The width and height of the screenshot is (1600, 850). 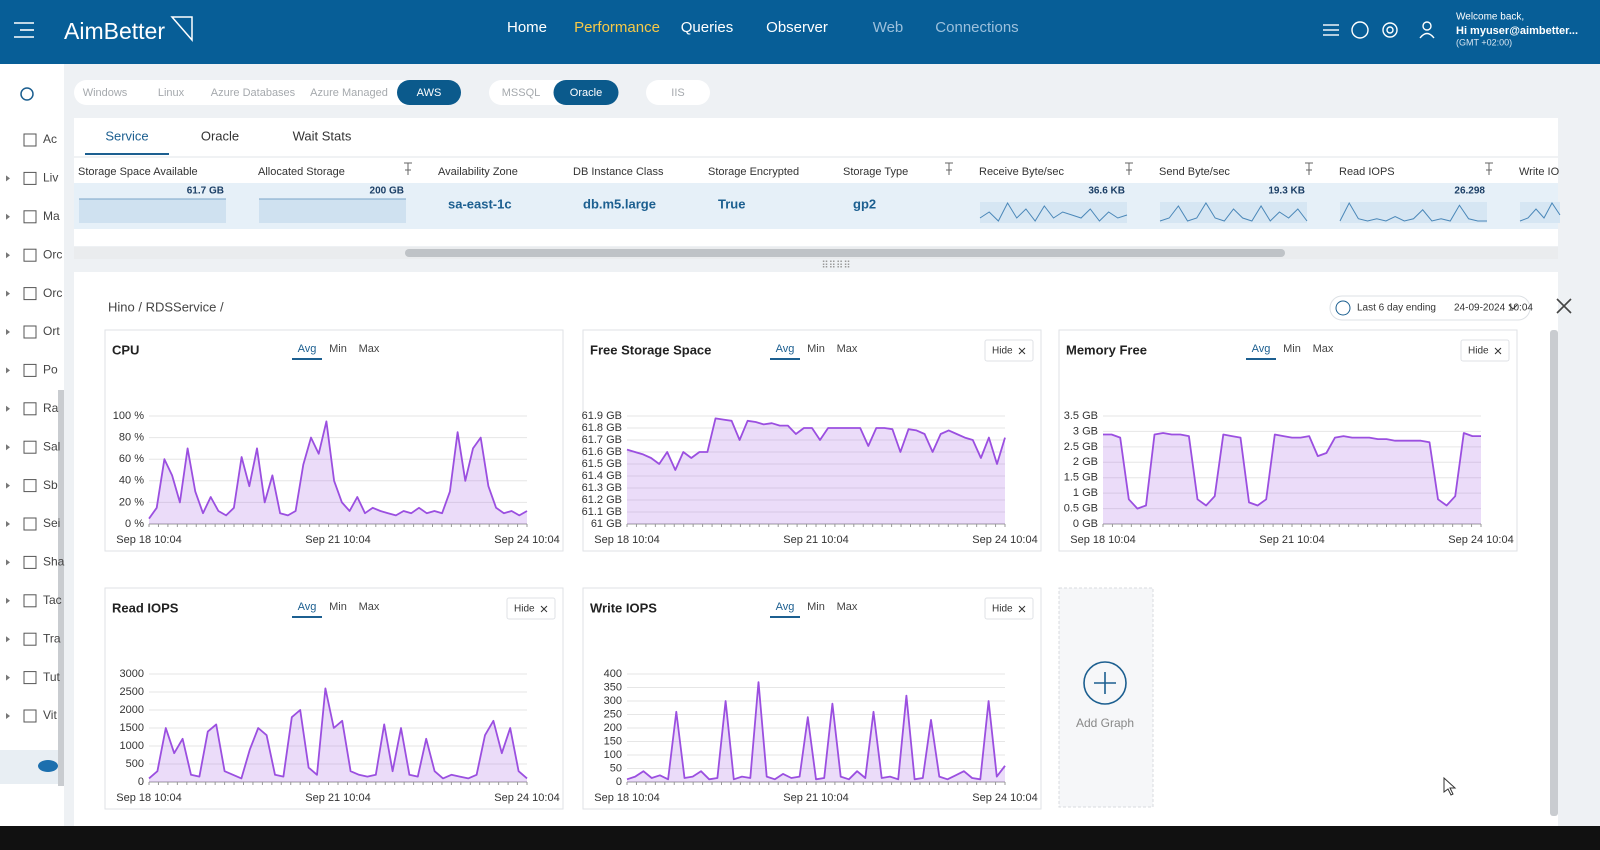 I want to click on sidebar-item: Po, so click(x=50, y=370).